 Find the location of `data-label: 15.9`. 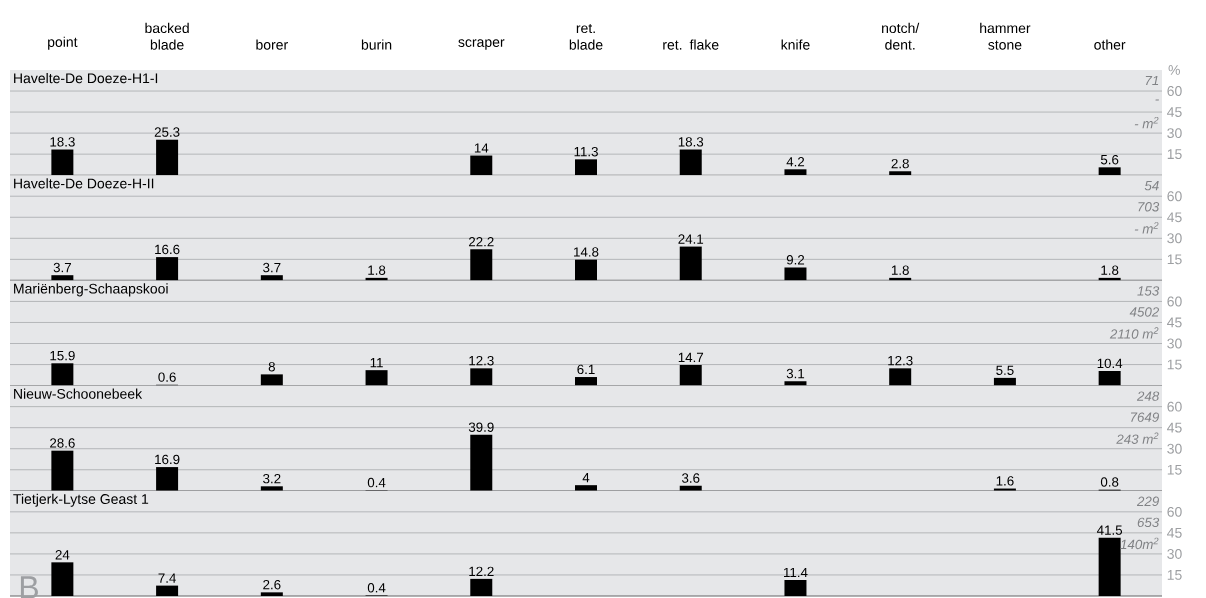

data-label: 15.9 is located at coordinates (62, 355).